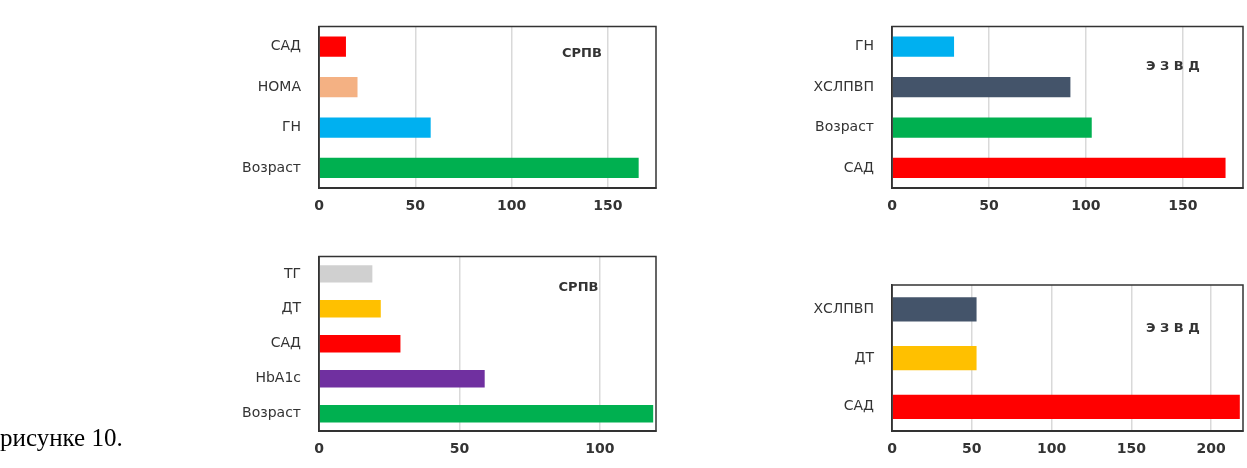  I want to click on y-tick-label: HOMA, so click(279, 85).